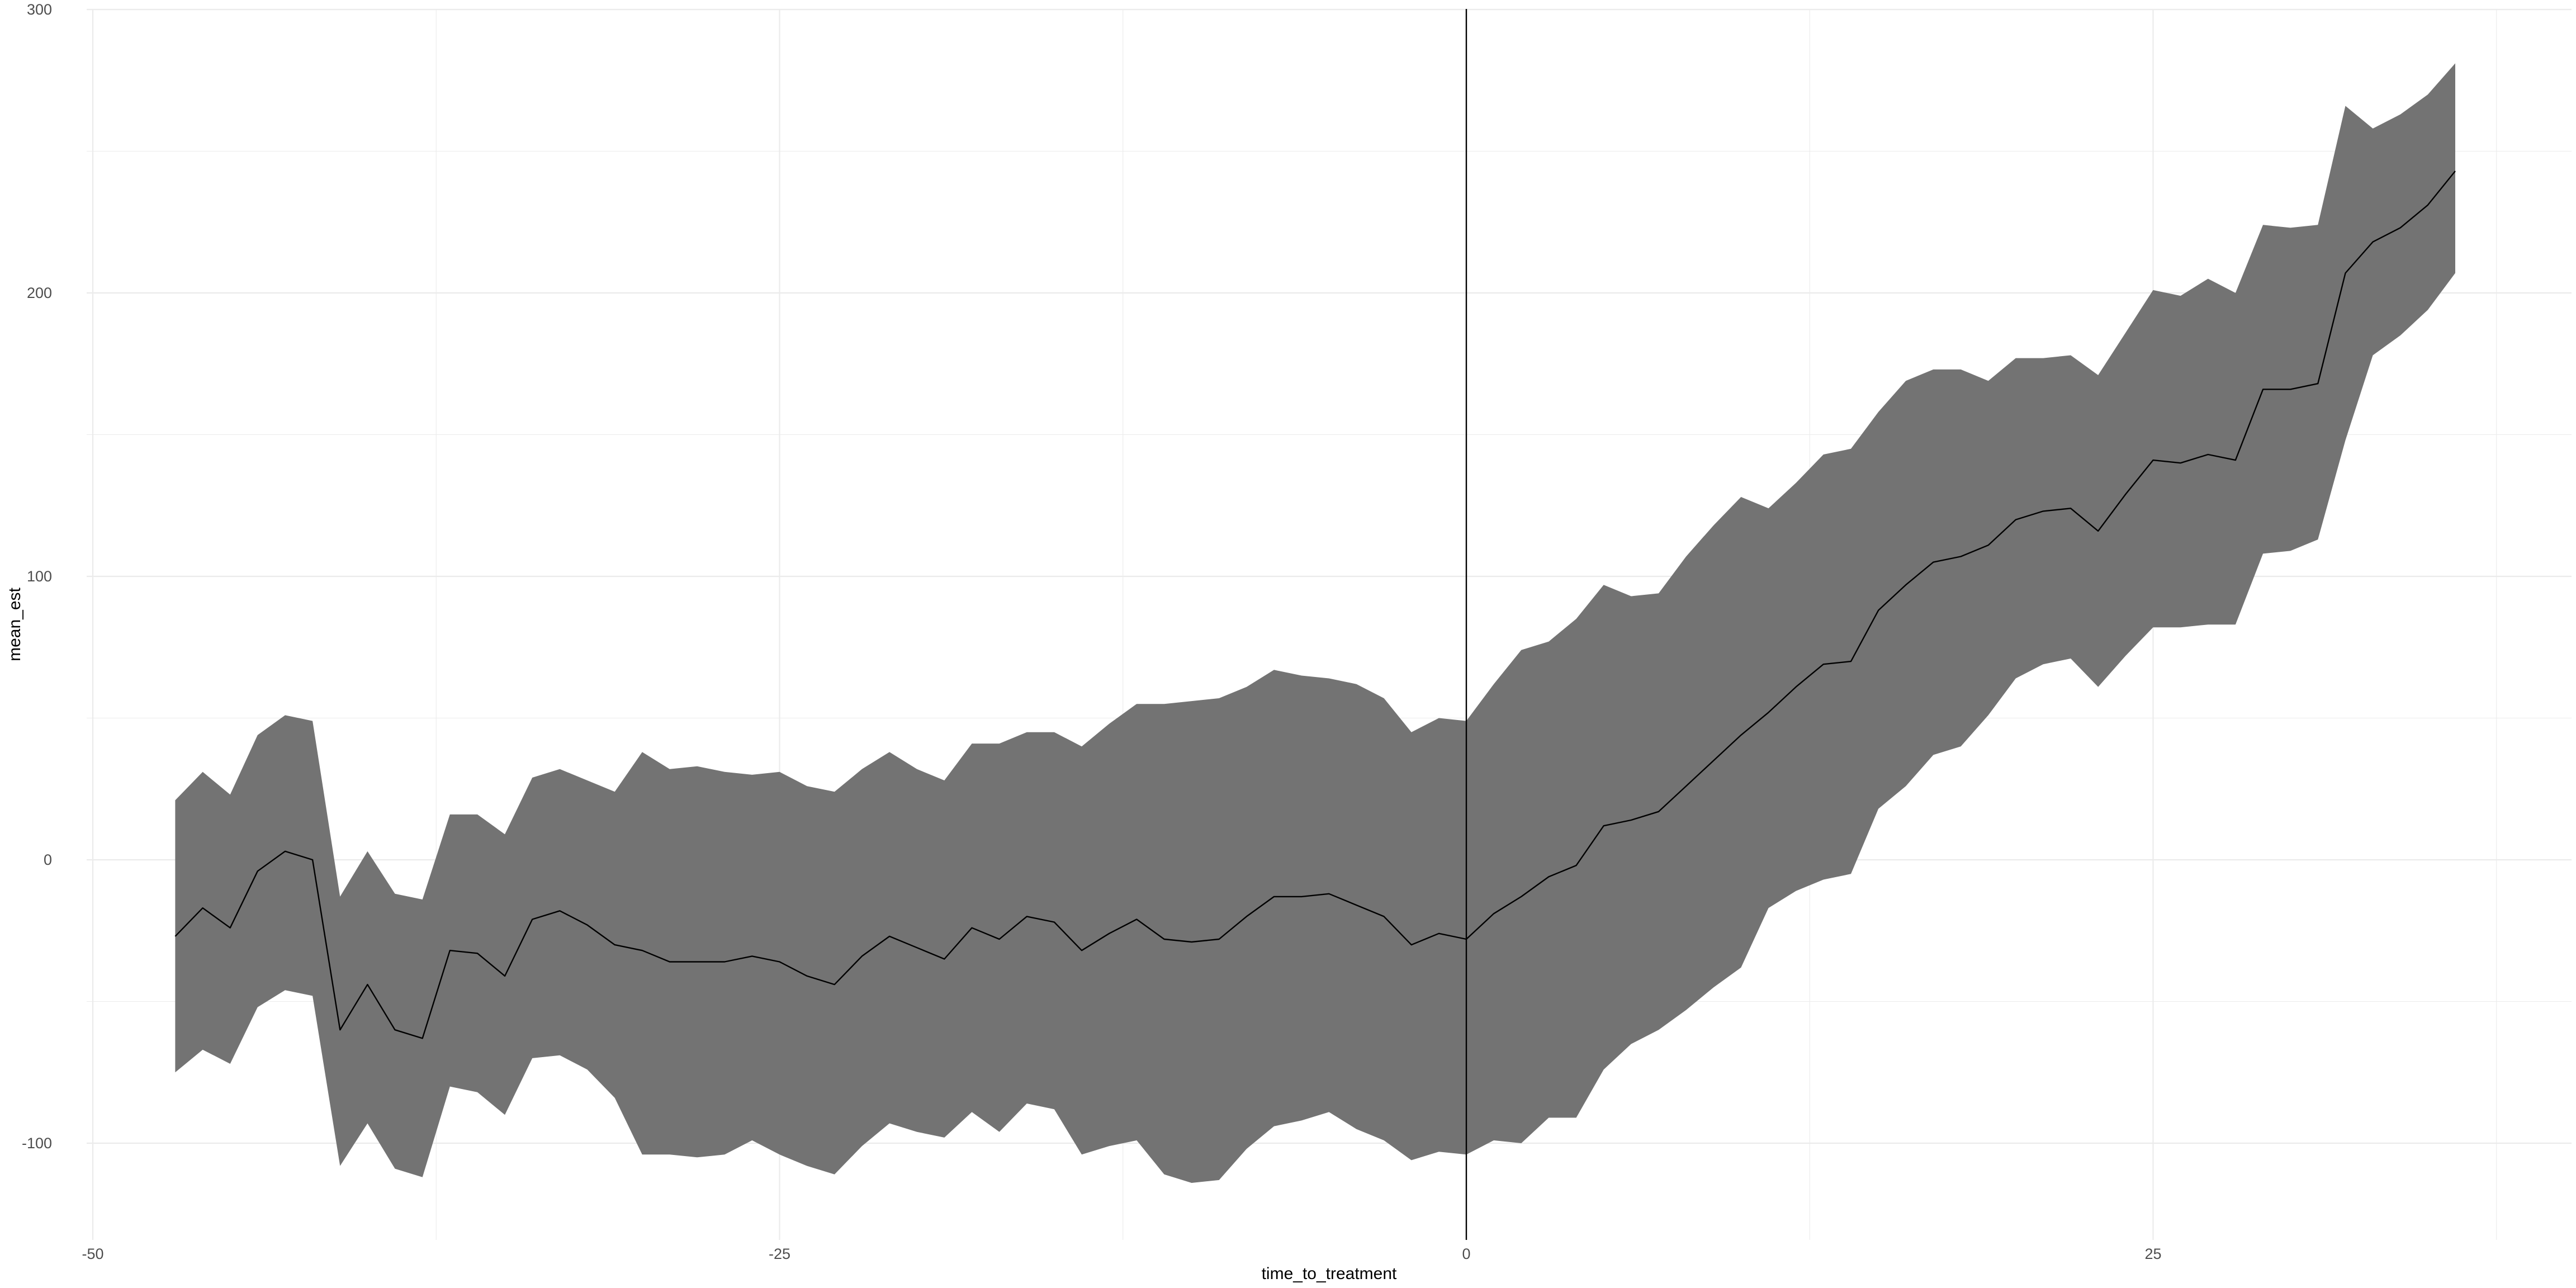 Image resolution: width=2576 pixels, height=1288 pixels. Describe the element at coordinates (15, 624) in the screenshot. I see `y-axis-title: mean_est` at that location.